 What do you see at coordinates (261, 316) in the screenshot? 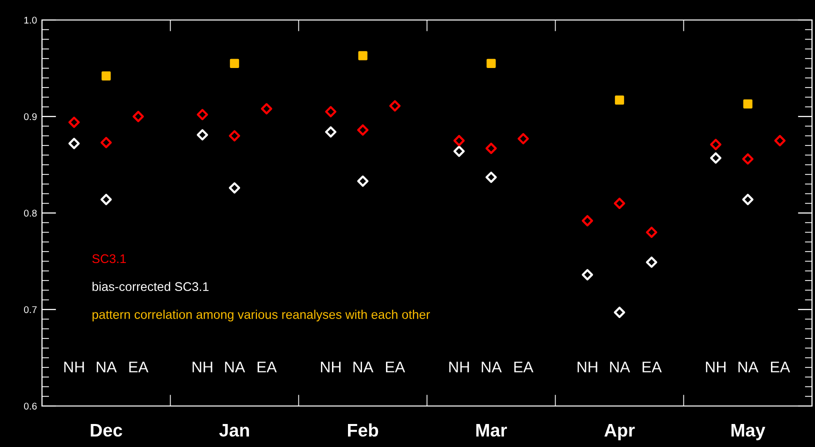
I see `text: pattern correlation among various reanalyses with each other` at bounding box center [261, 316].